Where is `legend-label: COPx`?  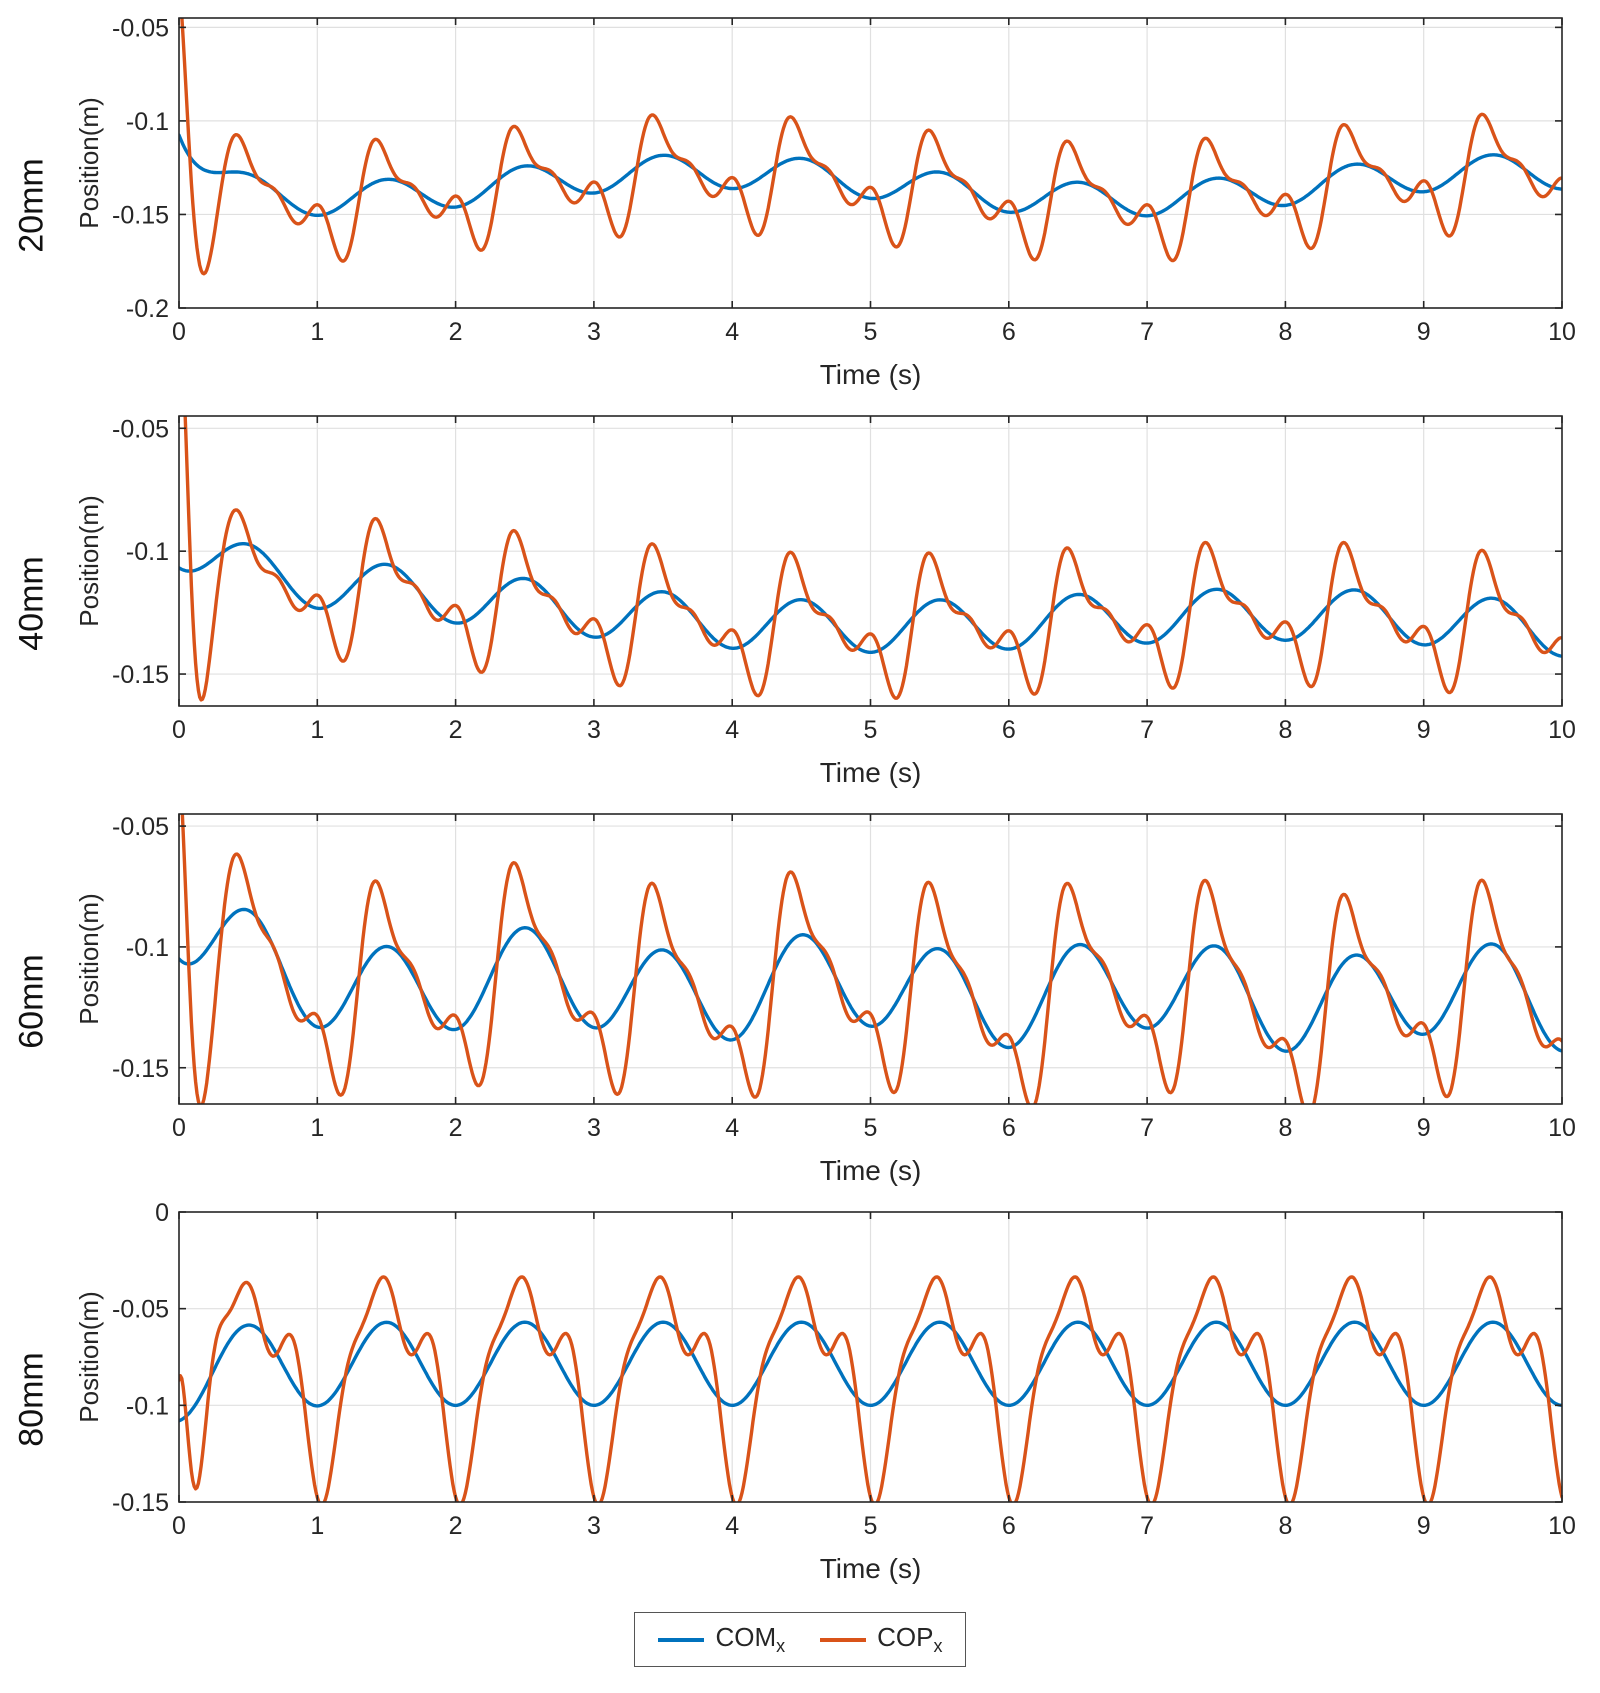
legend-label: COPx is located at coordinates (910, 1639).